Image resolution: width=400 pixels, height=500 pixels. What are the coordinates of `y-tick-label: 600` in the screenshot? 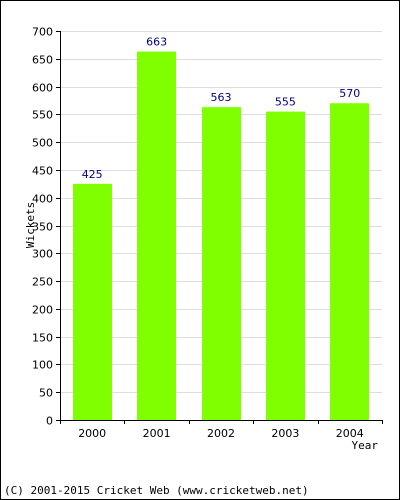 It's located at (42, 88).